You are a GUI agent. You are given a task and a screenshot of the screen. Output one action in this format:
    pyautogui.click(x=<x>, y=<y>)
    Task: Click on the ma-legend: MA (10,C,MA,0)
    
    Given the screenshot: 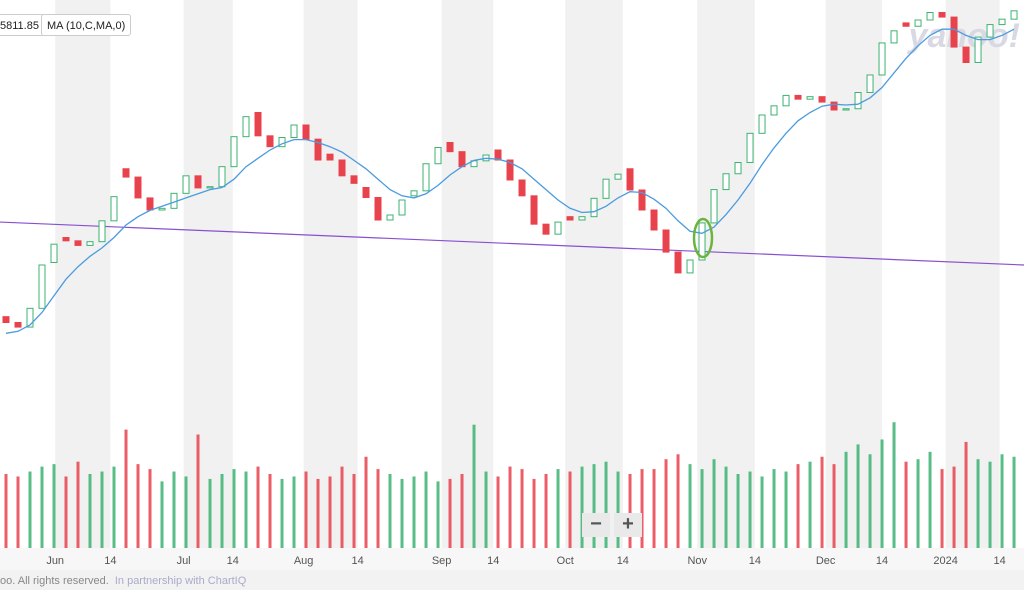 What is the action you would take?
    pyautogui.click(x=86, y=25)
    